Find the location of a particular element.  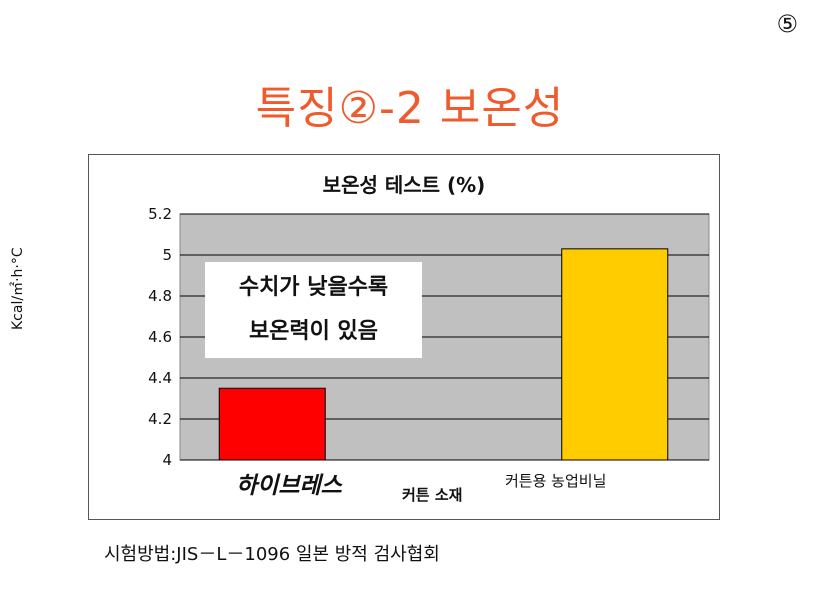

y-tick-label: 4.6 is located at coordinates (160, 337).